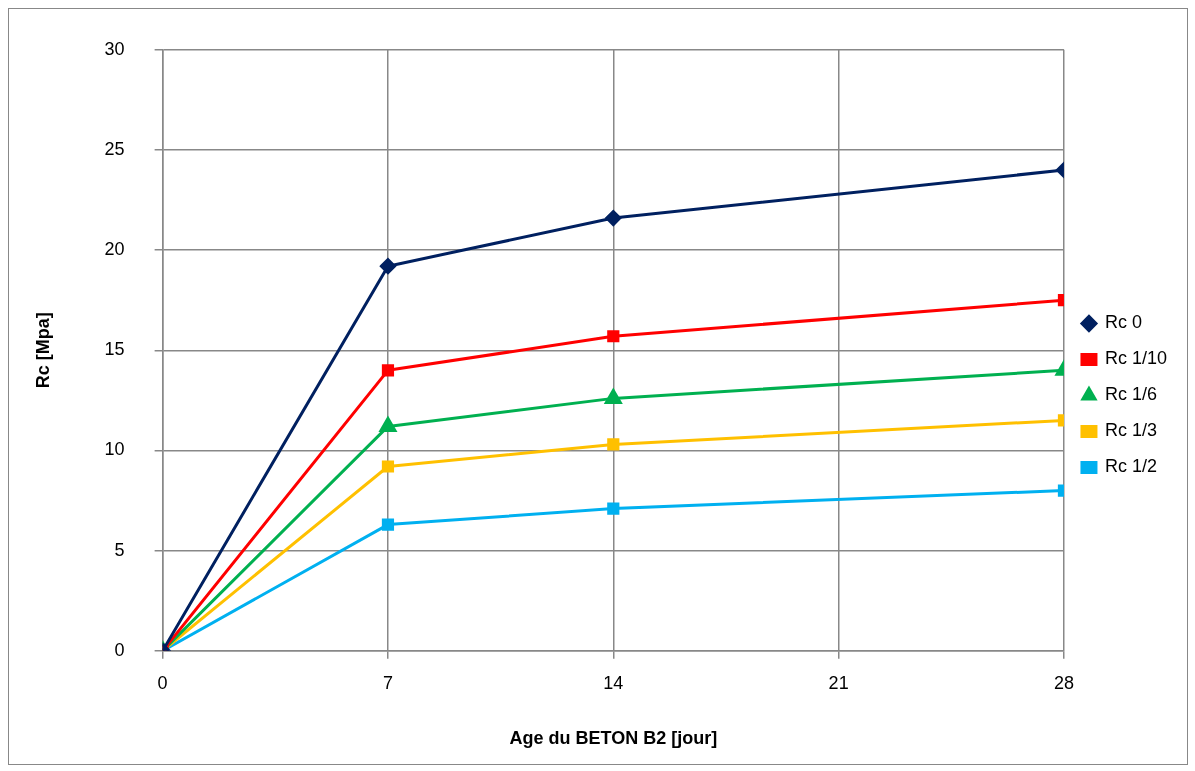 Image resolution: width=1195 pixels, height=771 pixels. Describe the element at coordinates (1130, 394) in the screenshot. I see `legend-label: Rc 1/6` at that location.